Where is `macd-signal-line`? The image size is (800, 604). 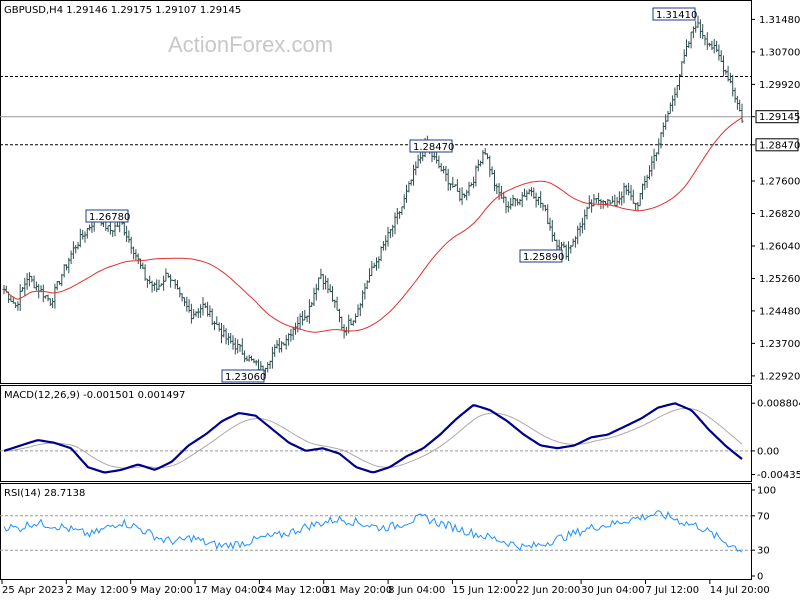 macd-signal-line is located at coordinates (373, 438).